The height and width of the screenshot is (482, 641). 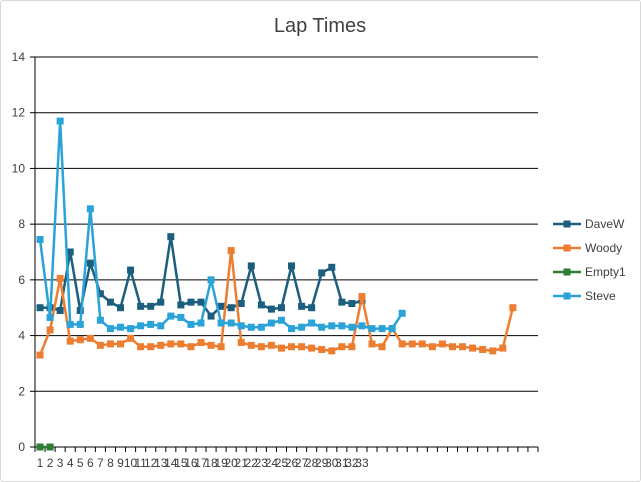 I want to click on x-tick-label: 1, so click(x=40, y=463).